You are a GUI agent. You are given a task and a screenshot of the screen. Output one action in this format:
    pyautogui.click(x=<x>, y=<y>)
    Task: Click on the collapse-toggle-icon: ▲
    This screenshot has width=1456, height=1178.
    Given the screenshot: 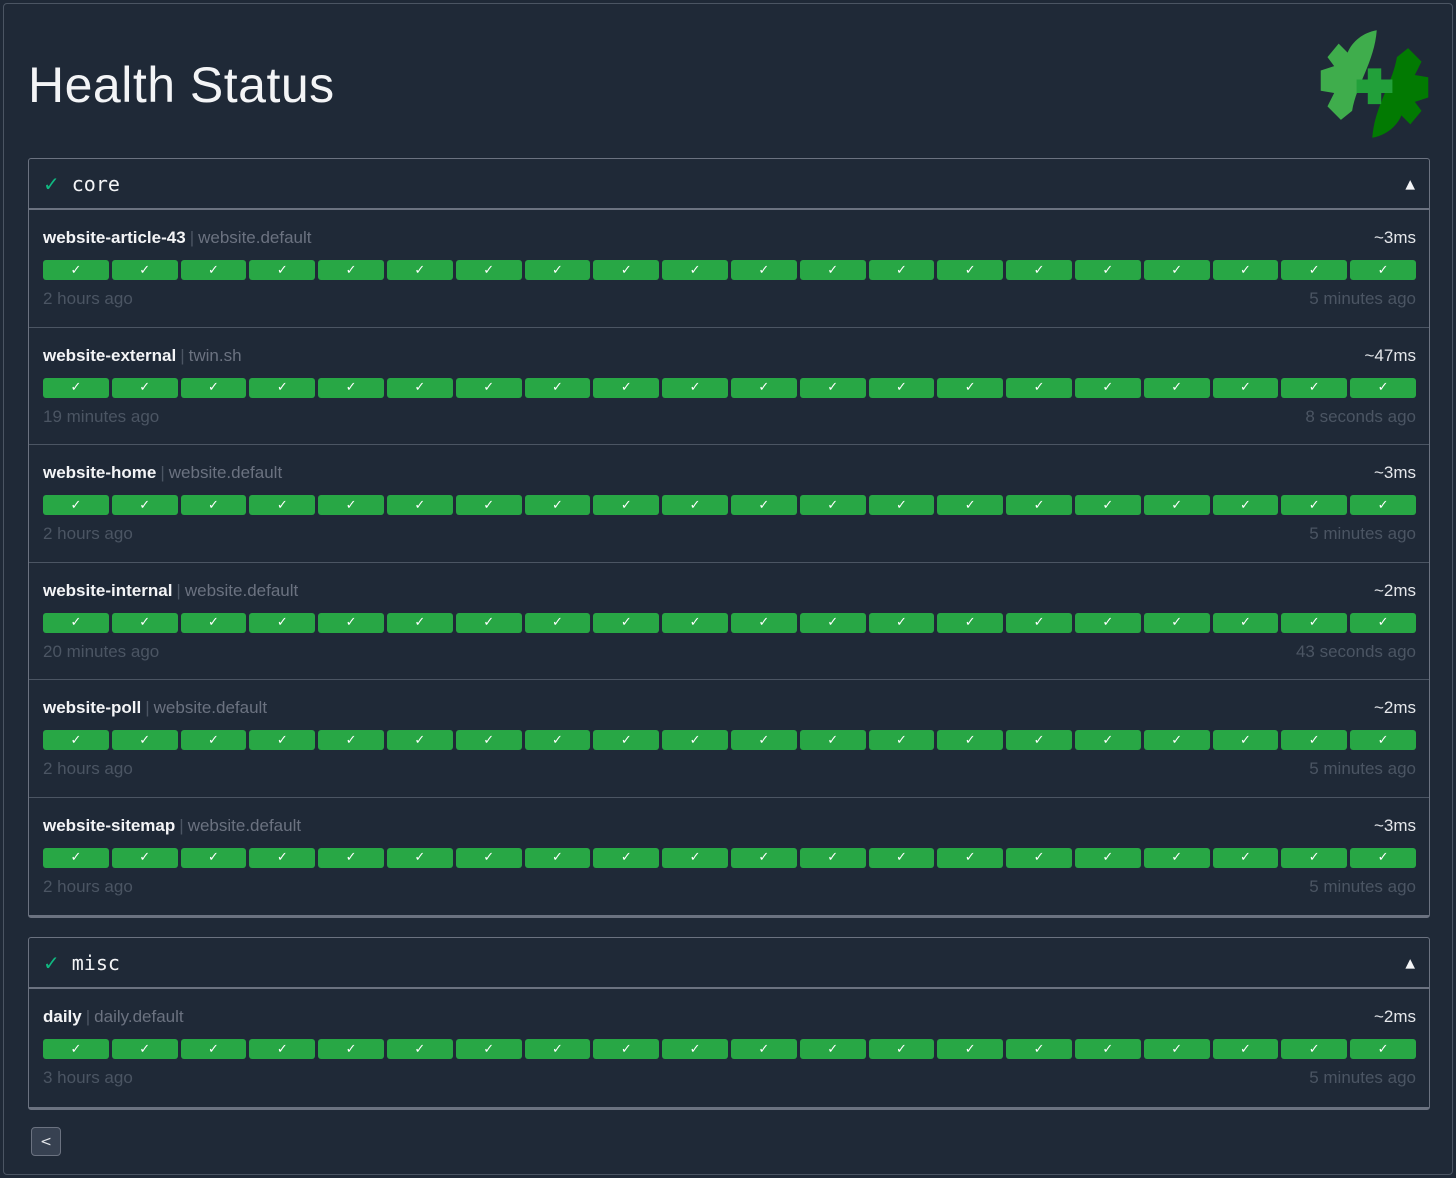 What is the action you would take?
    pyautogui.click(x=1410, y=962)
    